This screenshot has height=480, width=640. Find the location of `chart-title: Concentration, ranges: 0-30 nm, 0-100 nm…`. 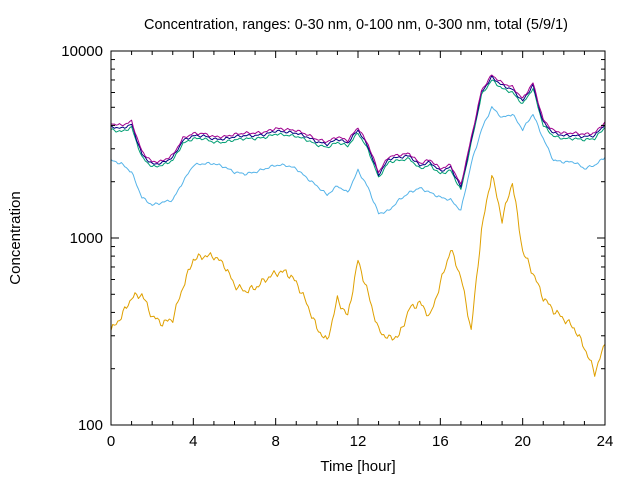

chart-title: Concentration, ranges: 0-30 nm, 0-100 nm… is located at coordinates (356, 25).